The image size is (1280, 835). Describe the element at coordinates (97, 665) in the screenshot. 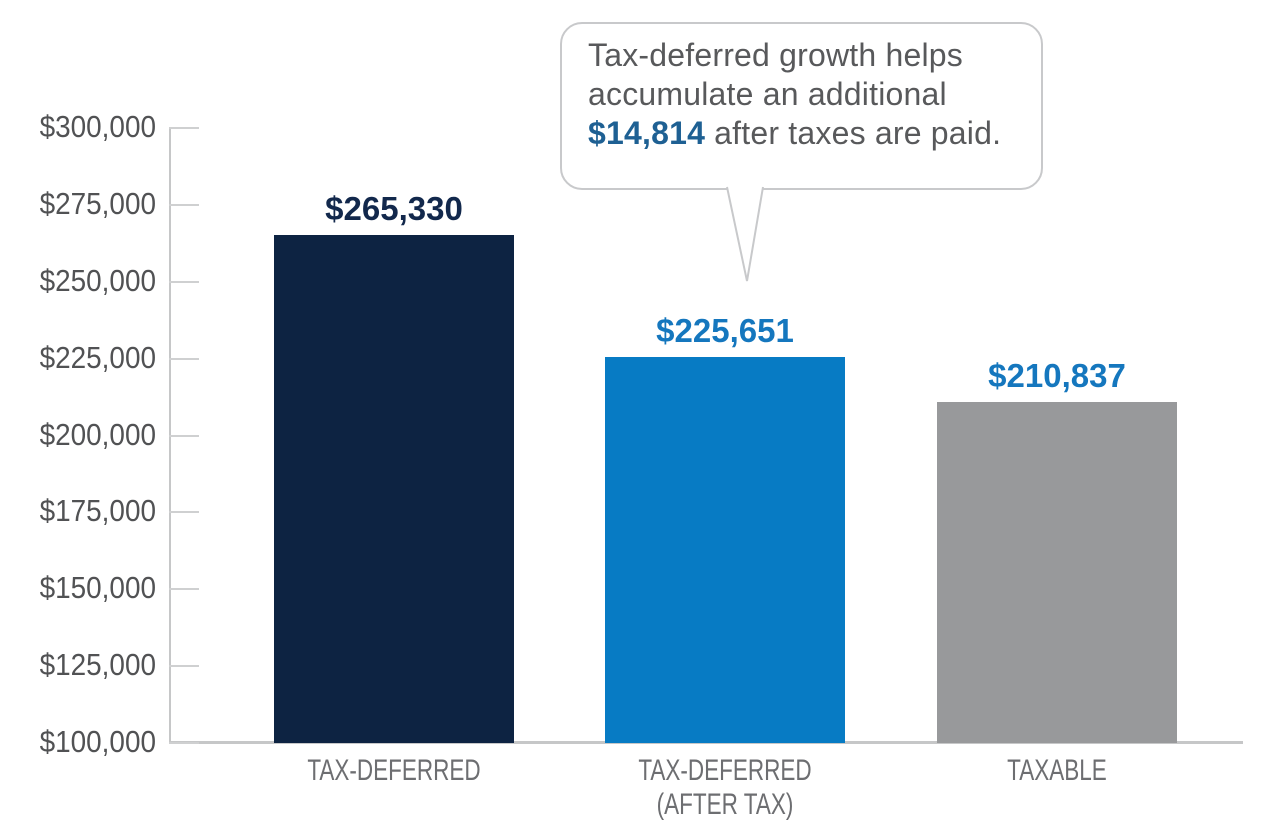

I see `y-tick-label: $125,000` at that location.